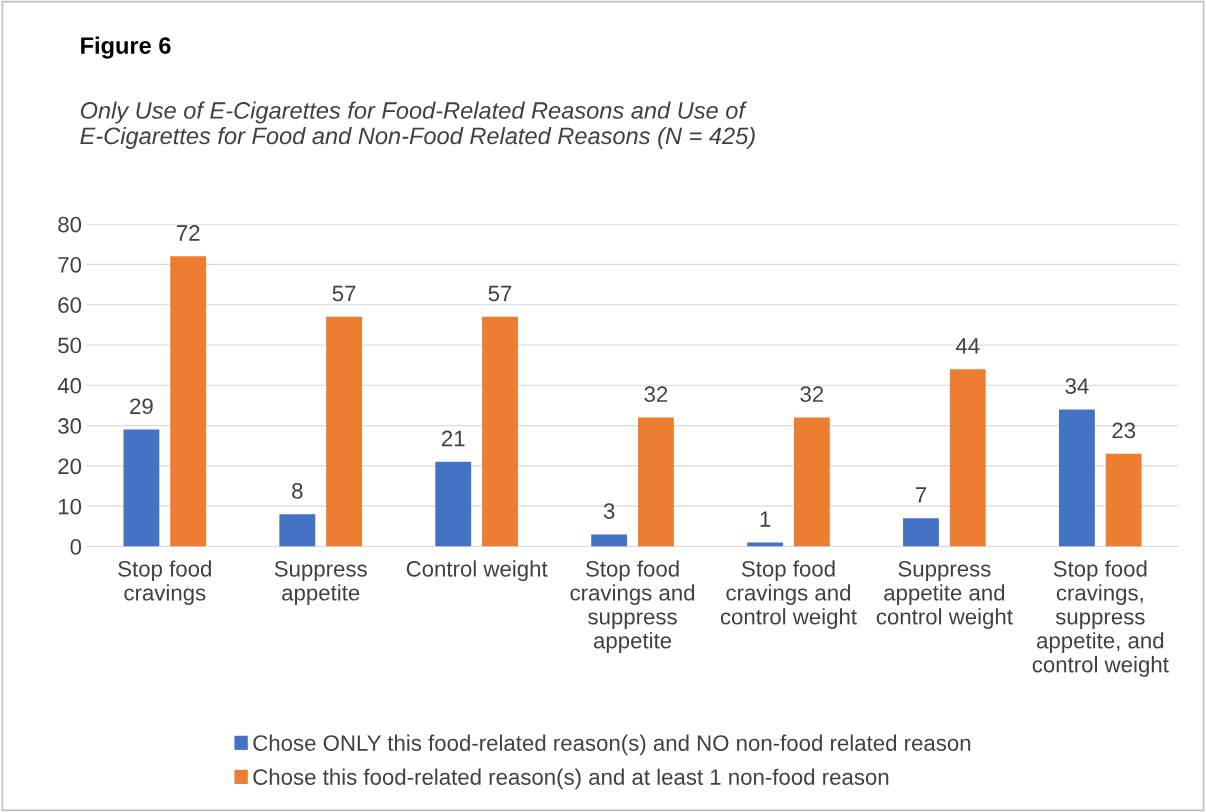 Image resolution: width=1206 pixels, height=812 pixels. I want to click on data-label: 1, so click(765, 519).